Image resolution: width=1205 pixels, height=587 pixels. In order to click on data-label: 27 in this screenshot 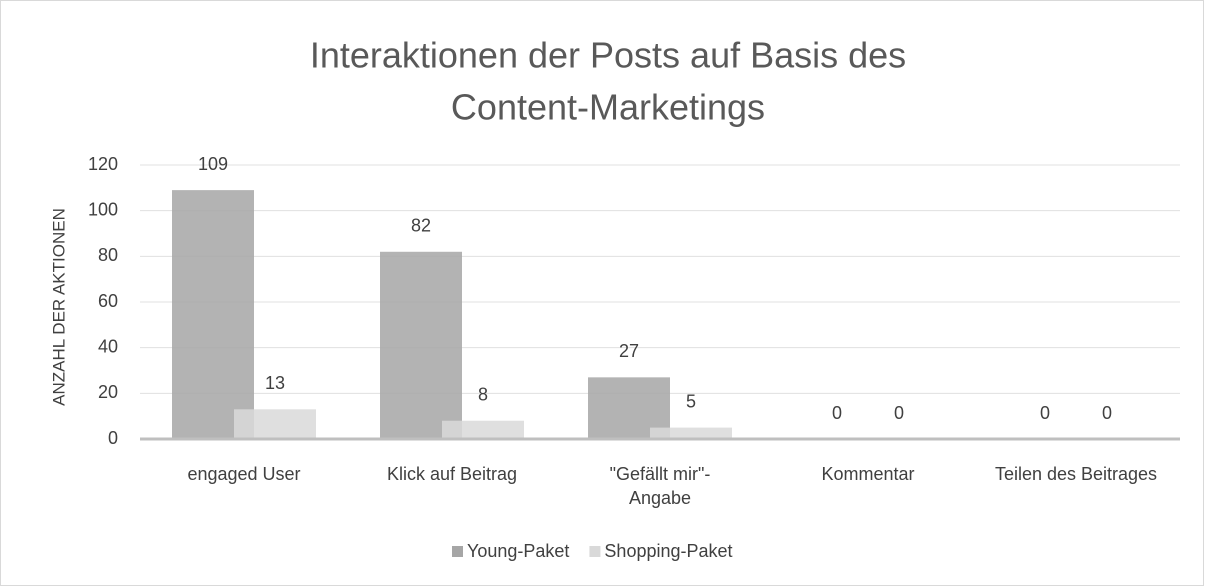, I will do `click(629, 351)`.